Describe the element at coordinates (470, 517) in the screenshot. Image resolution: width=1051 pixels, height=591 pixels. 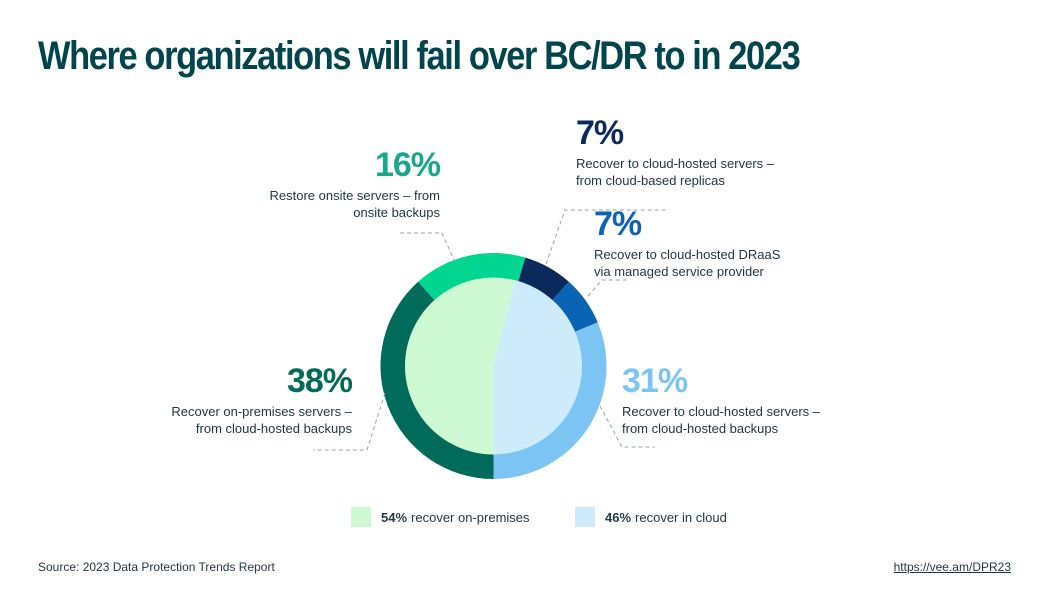
I see `legend-text: recover on-premises` at that location.